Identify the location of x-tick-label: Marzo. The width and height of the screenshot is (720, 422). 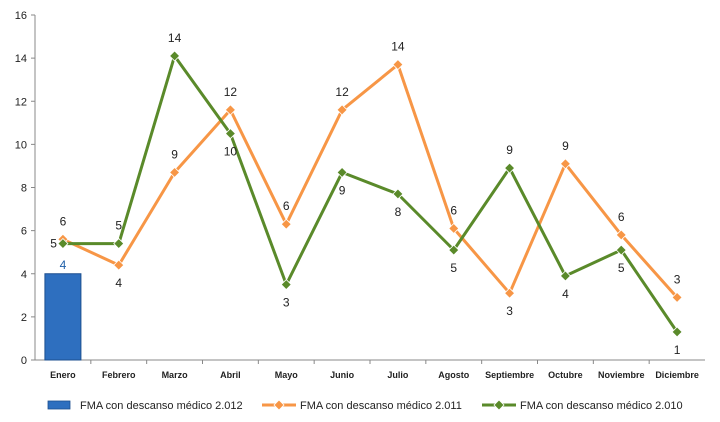
(175, 375).